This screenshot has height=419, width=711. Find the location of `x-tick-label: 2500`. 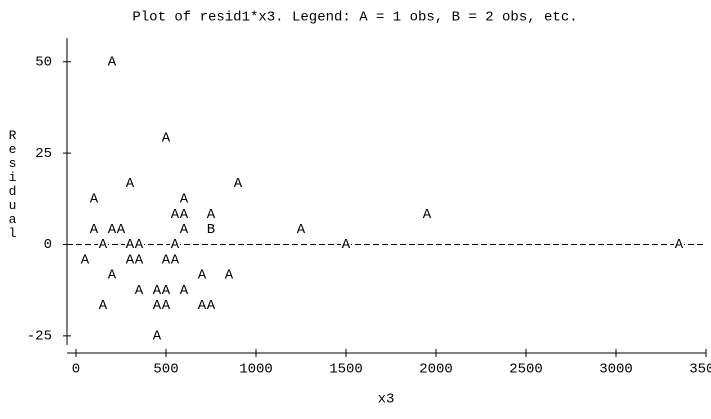

x-tick-label: 2500 is located at coordinates (526, 370).